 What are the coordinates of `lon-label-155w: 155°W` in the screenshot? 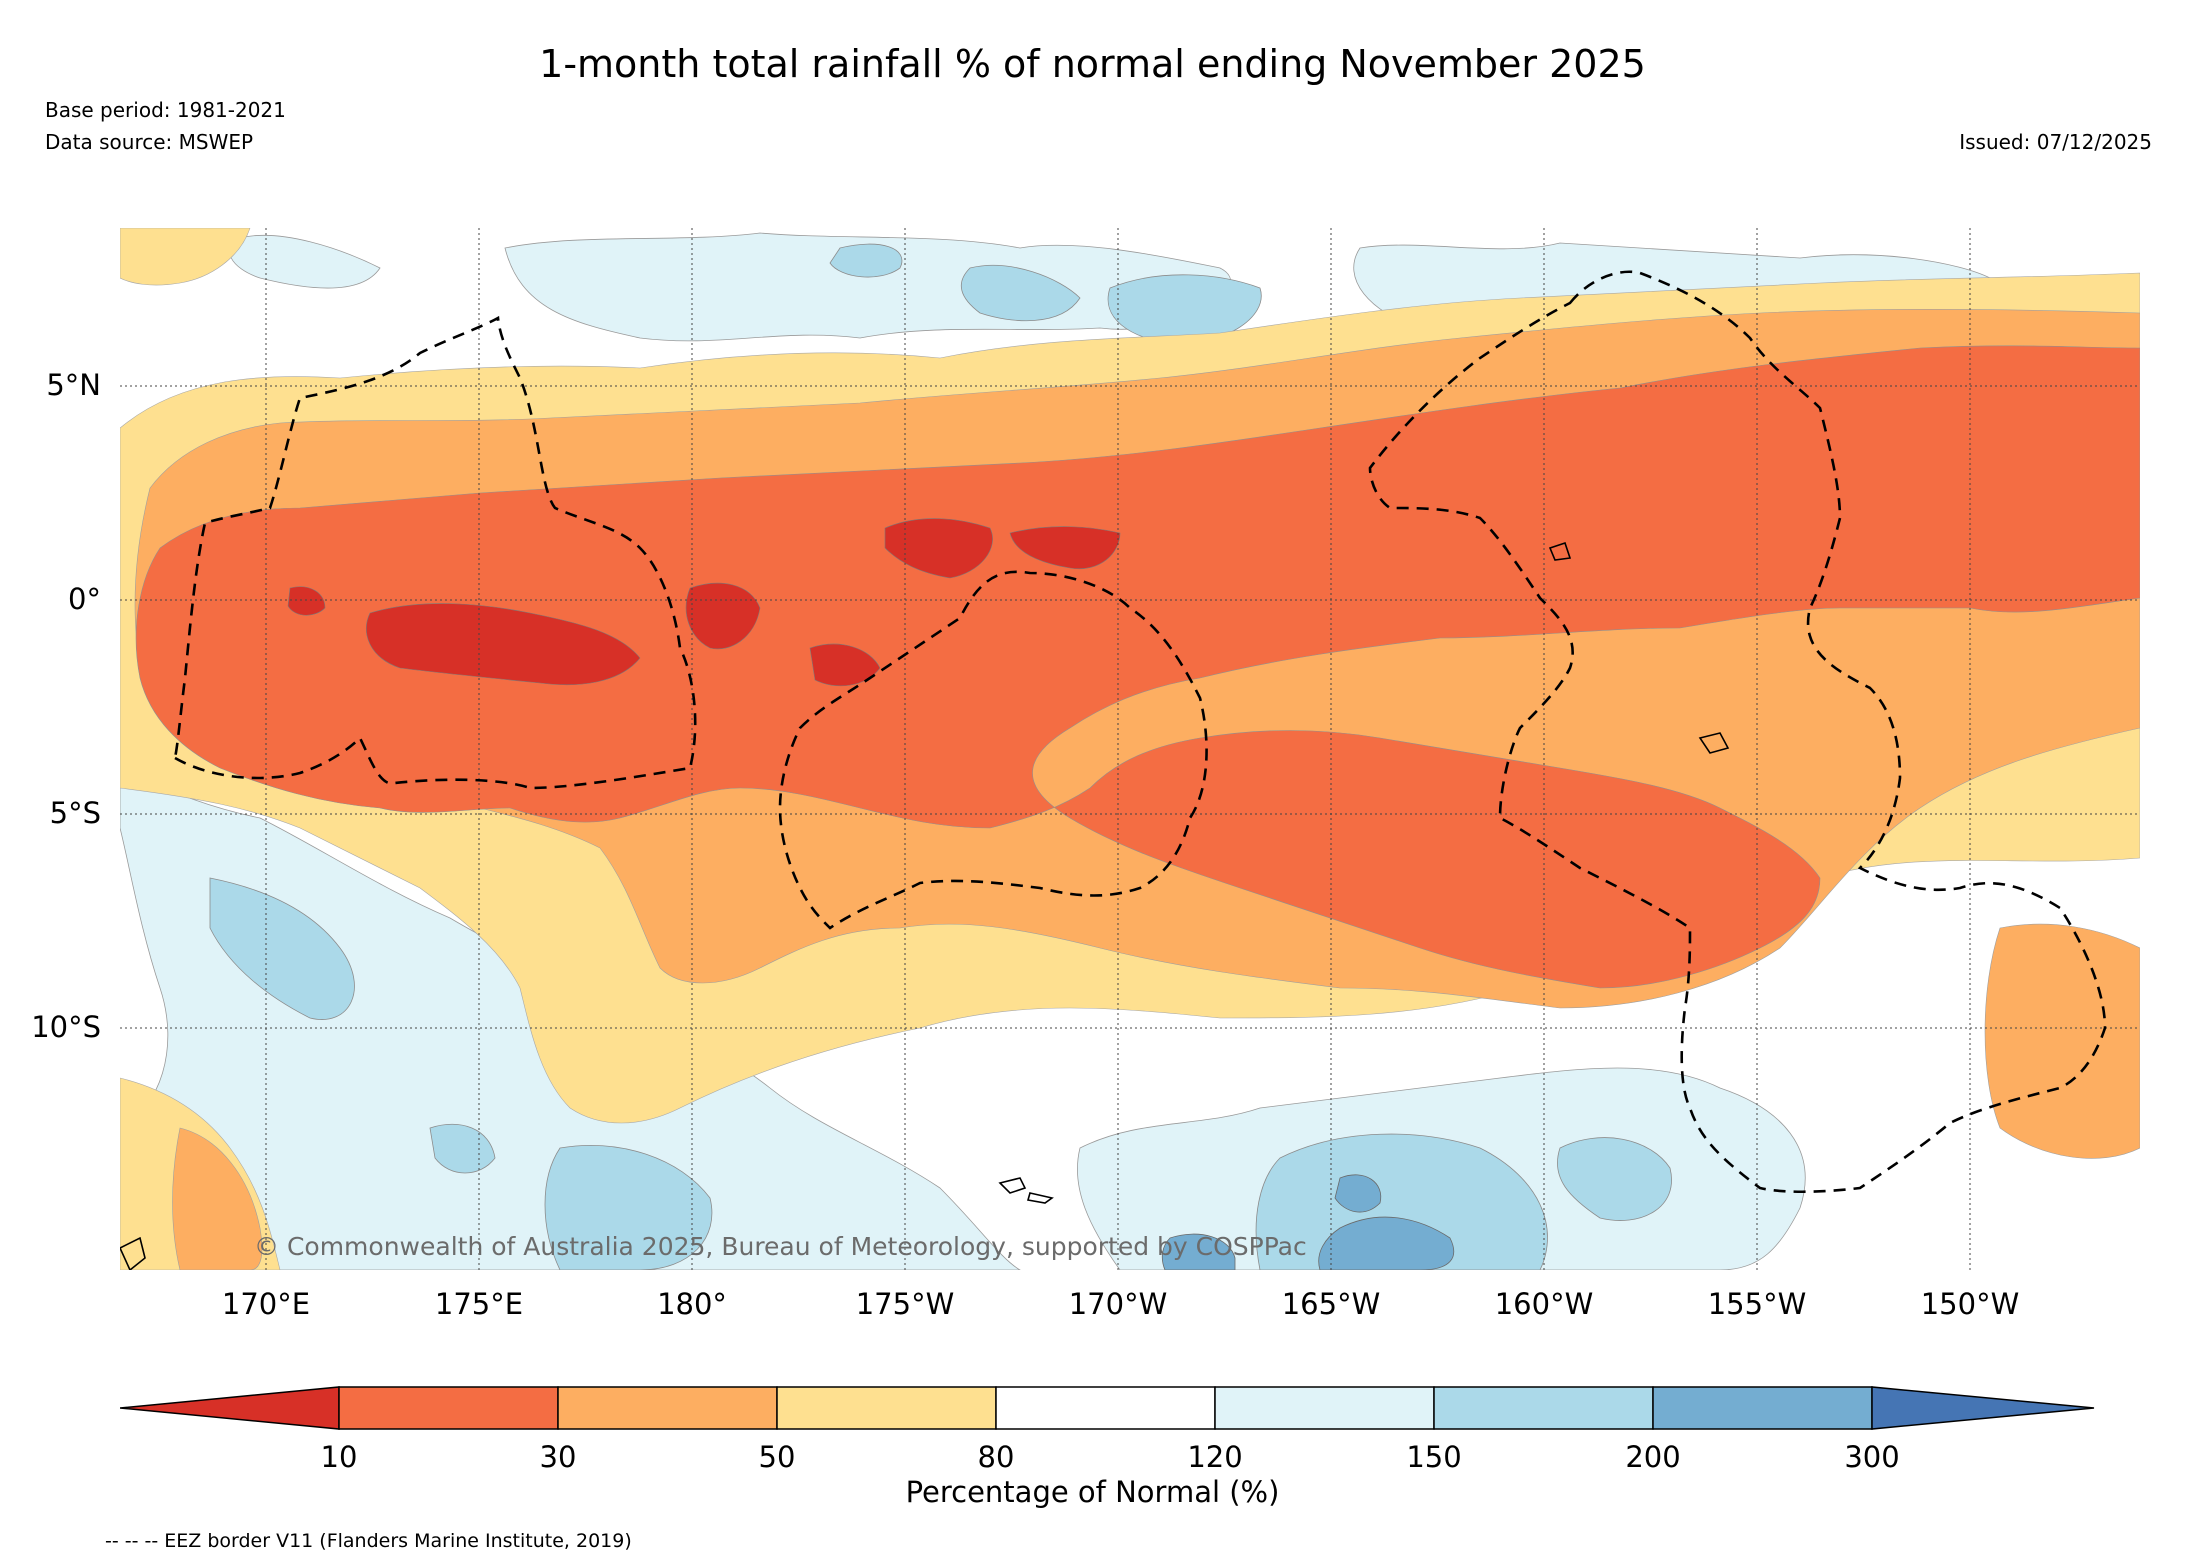 It's located at (1757, 1304).